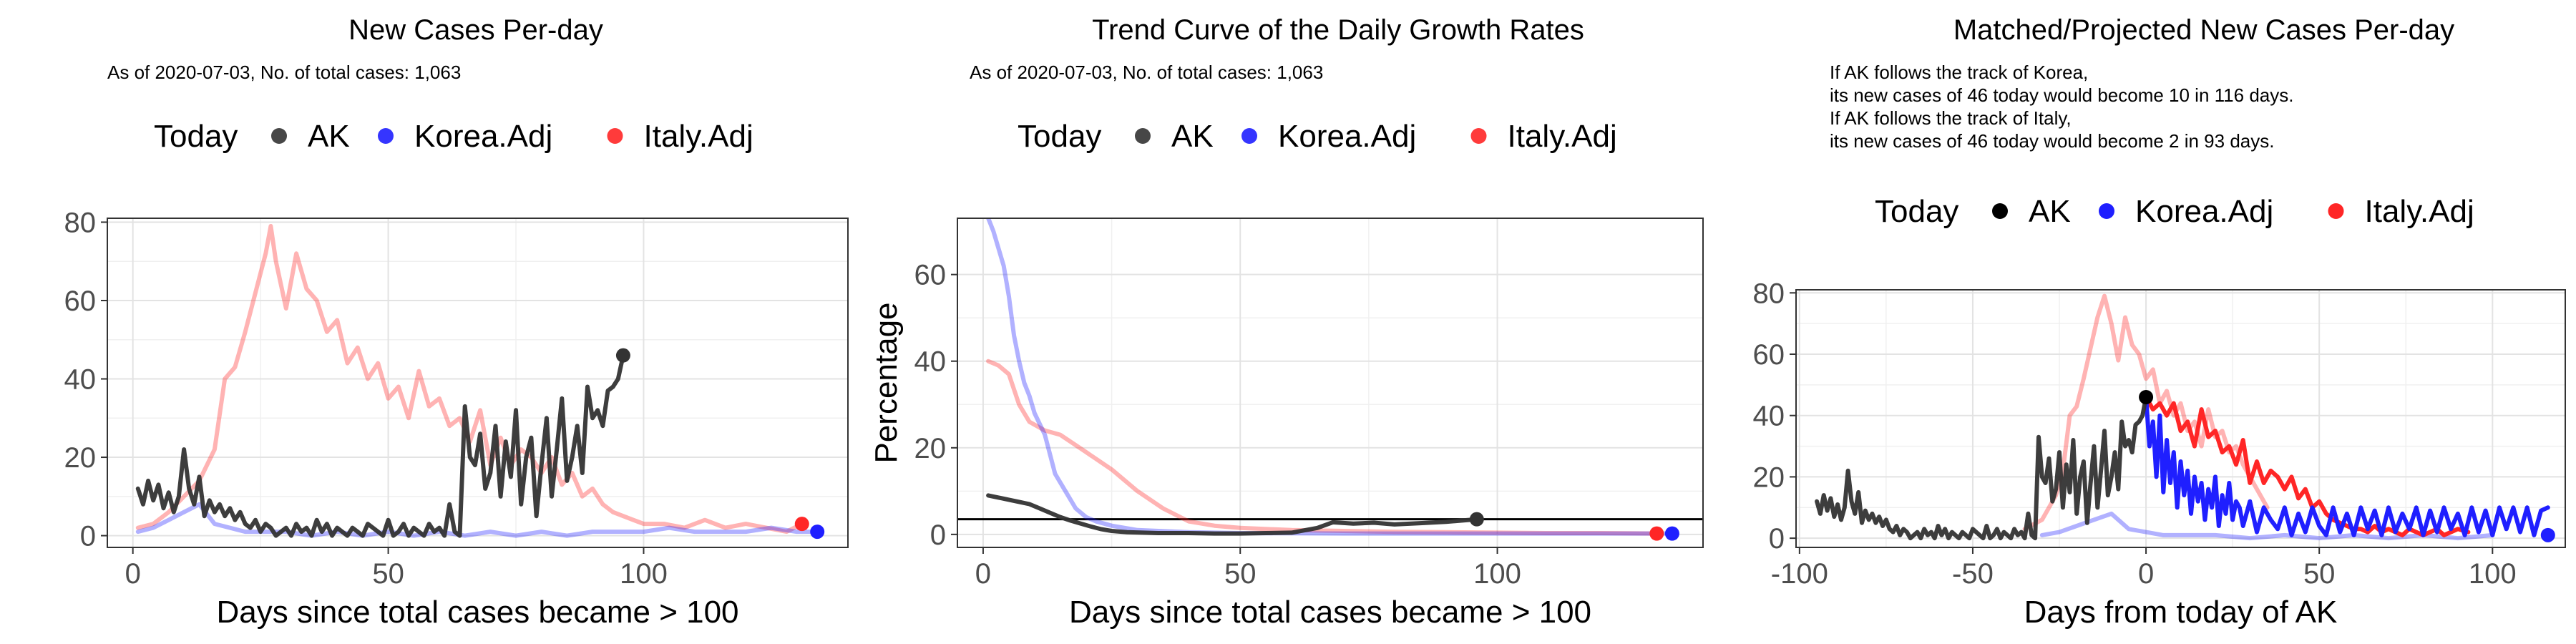 The height and width of the screenshot is (644, 2576). Describe the element at coordinates (1799, 574) in the screenshot. I see `x-tick-label: -100` at that location.